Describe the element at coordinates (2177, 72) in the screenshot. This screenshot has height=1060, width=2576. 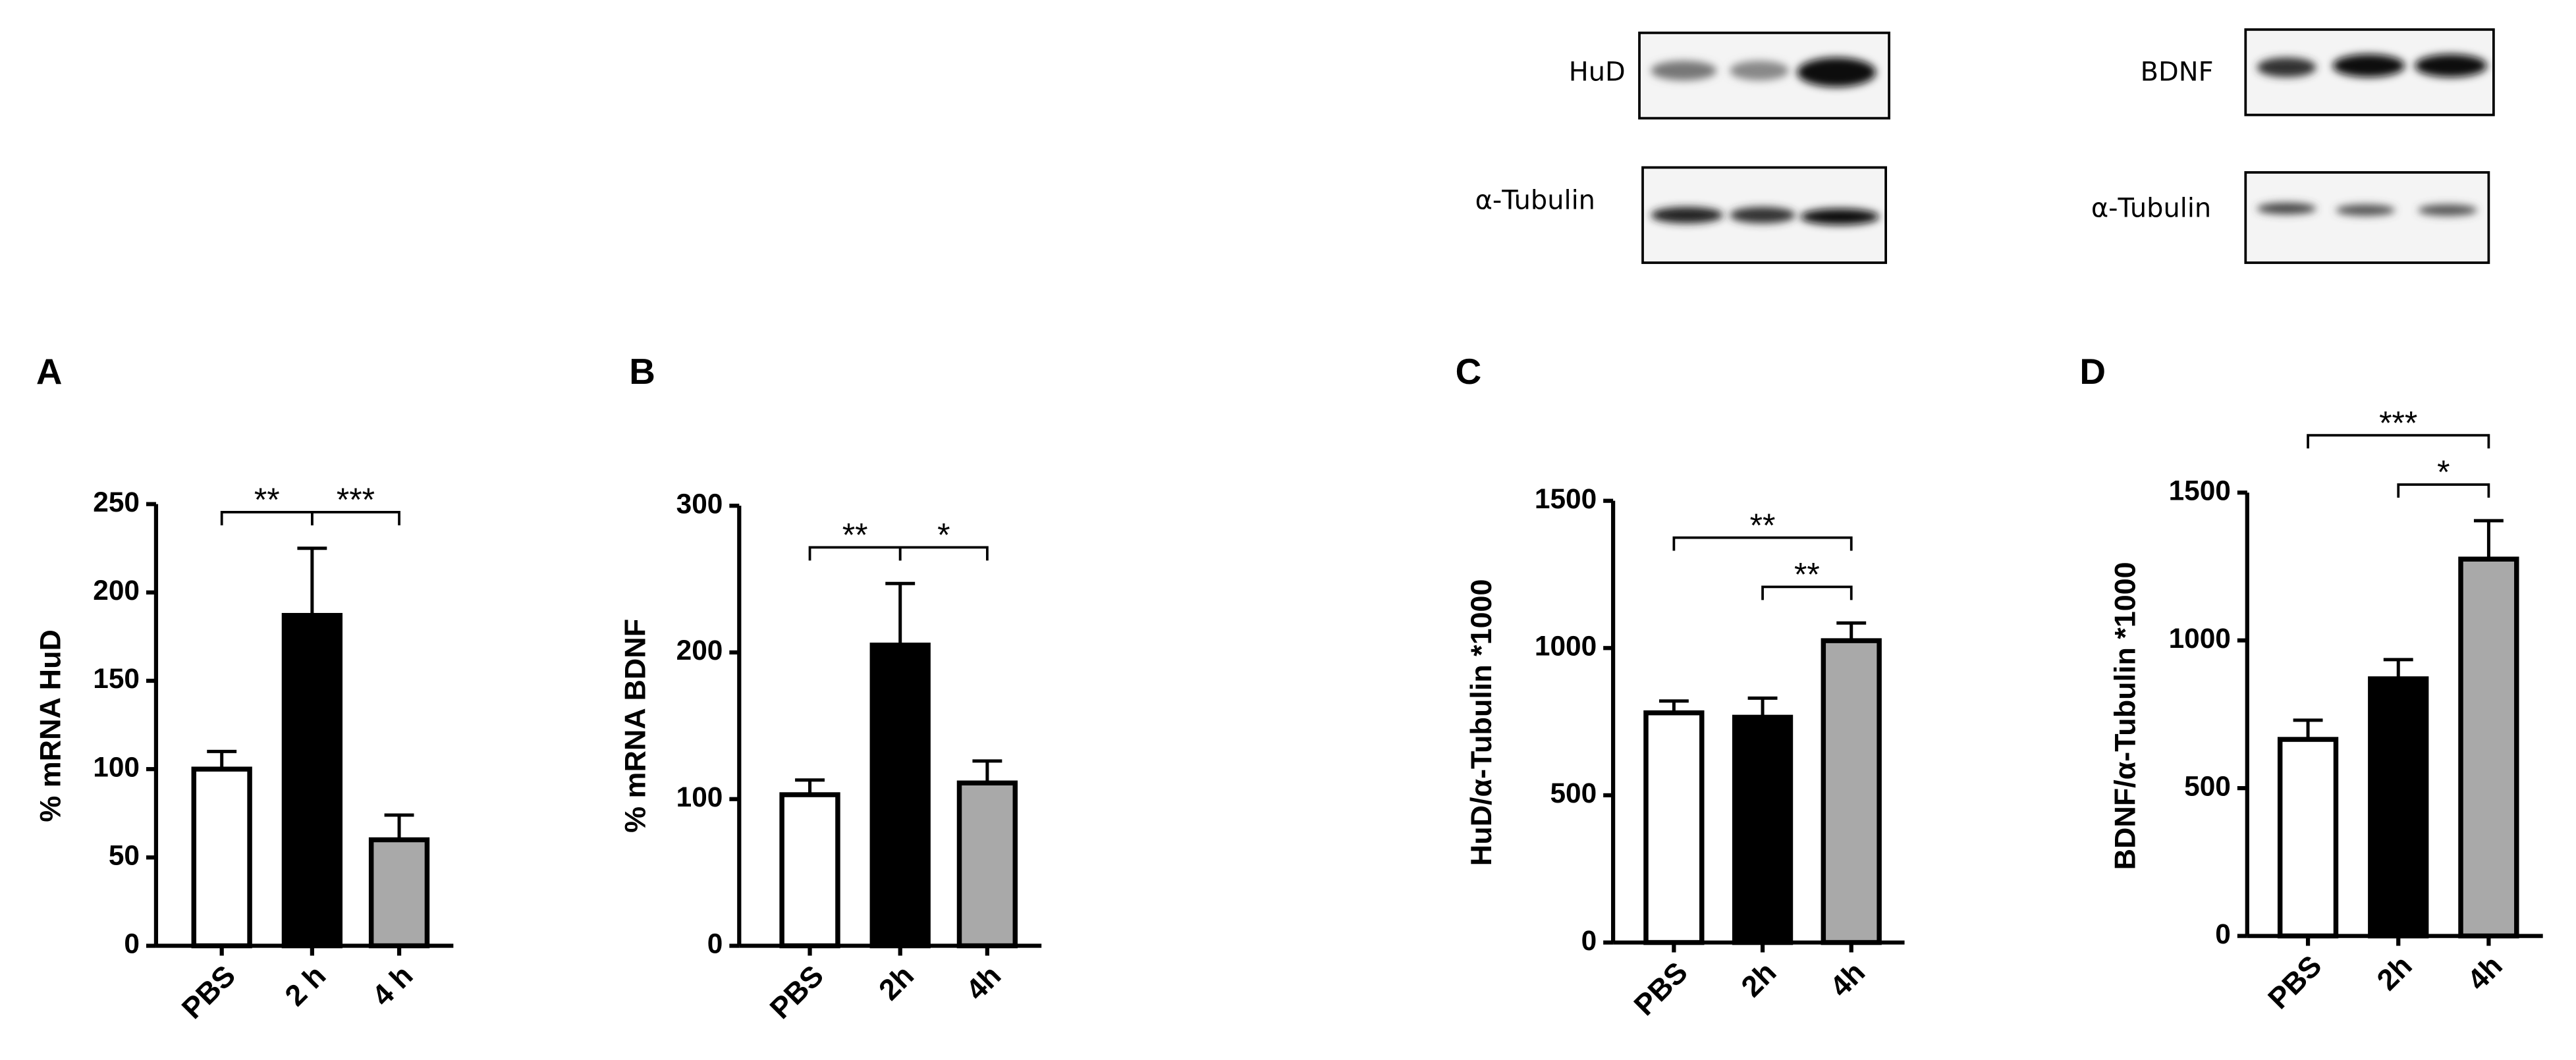
I see `blot-label: BDNF` at that location.